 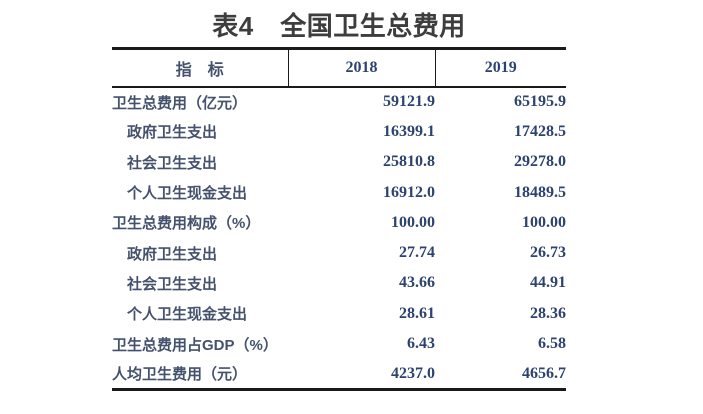 I want to click on value-2018: 4237.0, so click(x=361, y=375).